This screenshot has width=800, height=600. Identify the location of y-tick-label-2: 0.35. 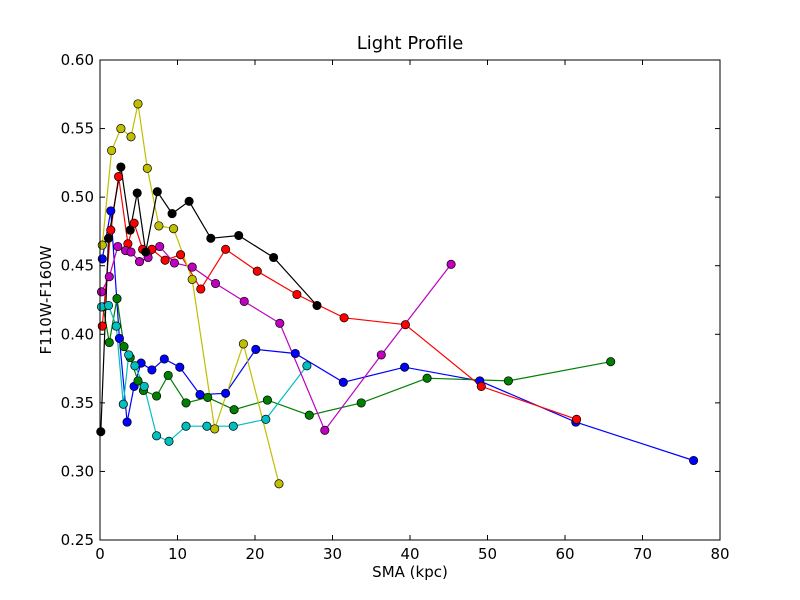
(77, 403).